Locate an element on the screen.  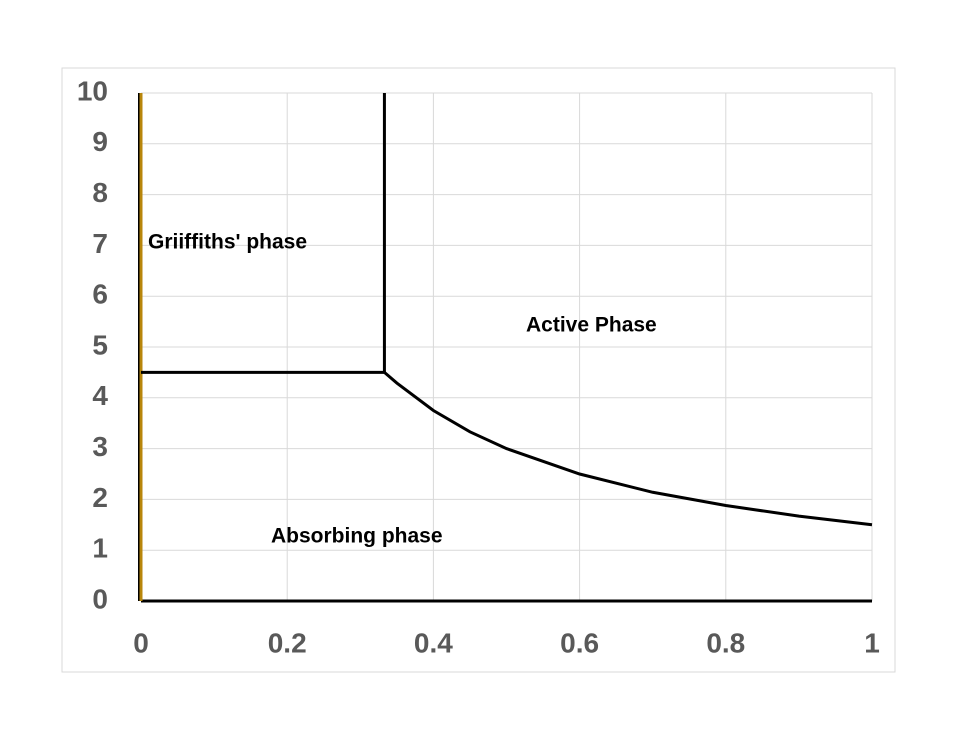
y-tick-label: 4 is located at coordinates (100, 395).